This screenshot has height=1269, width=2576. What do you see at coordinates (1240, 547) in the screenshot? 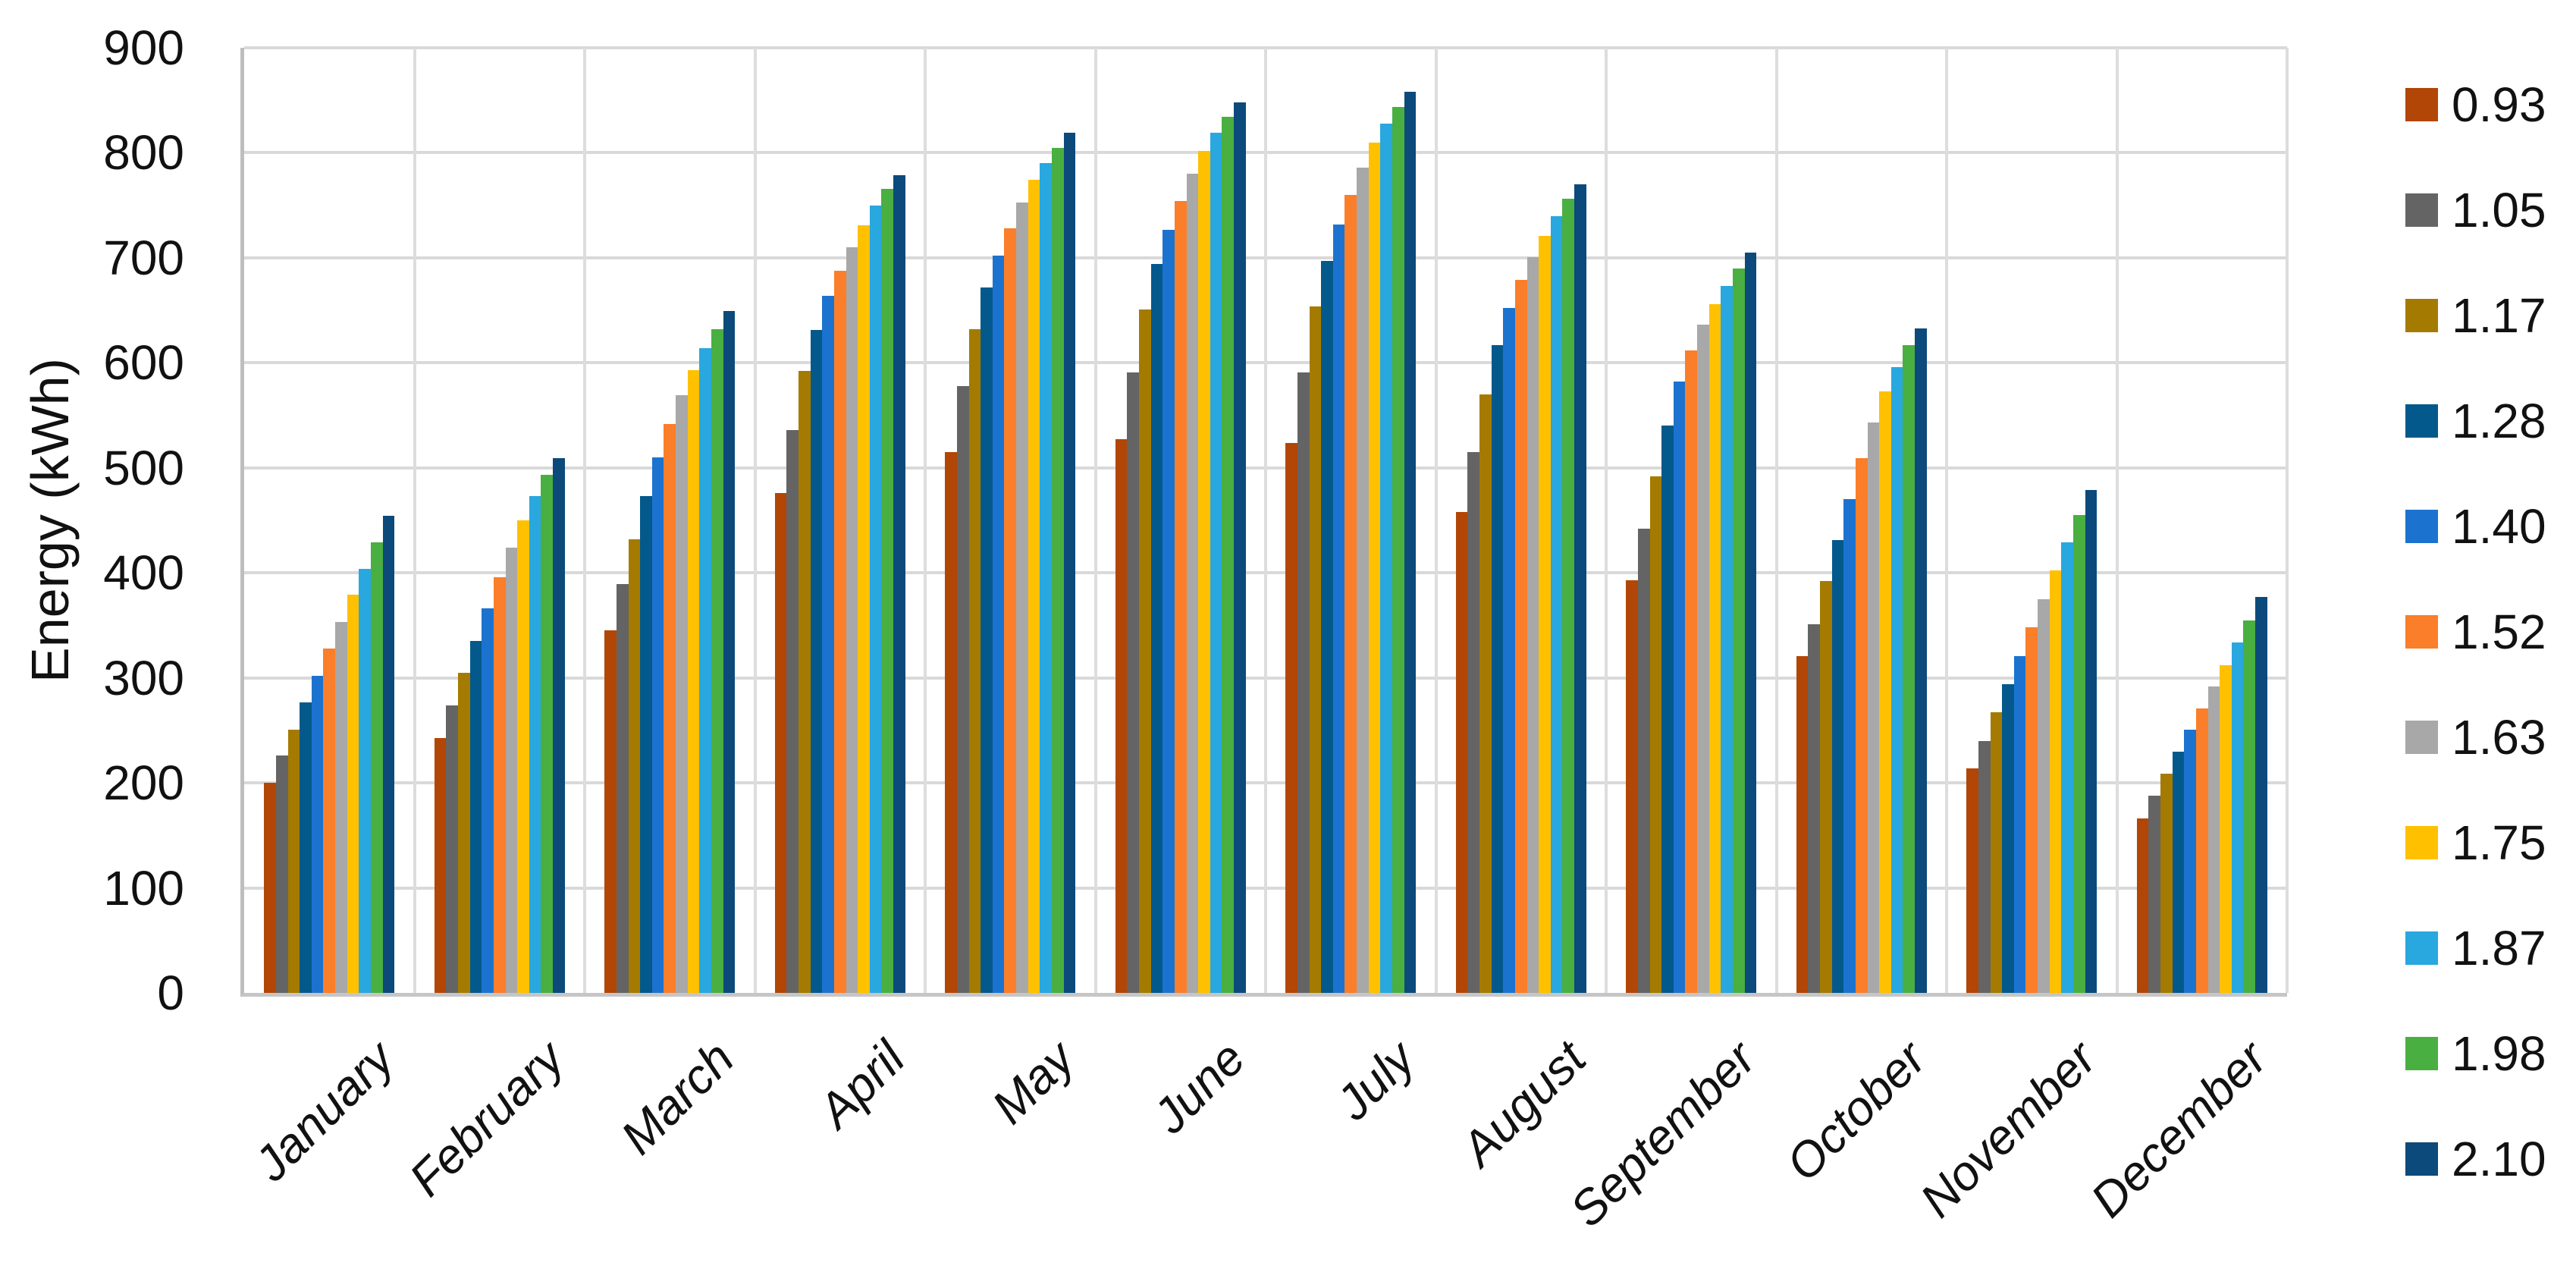
I see `bar-june-2.10` at bounding box center [1240, 547].